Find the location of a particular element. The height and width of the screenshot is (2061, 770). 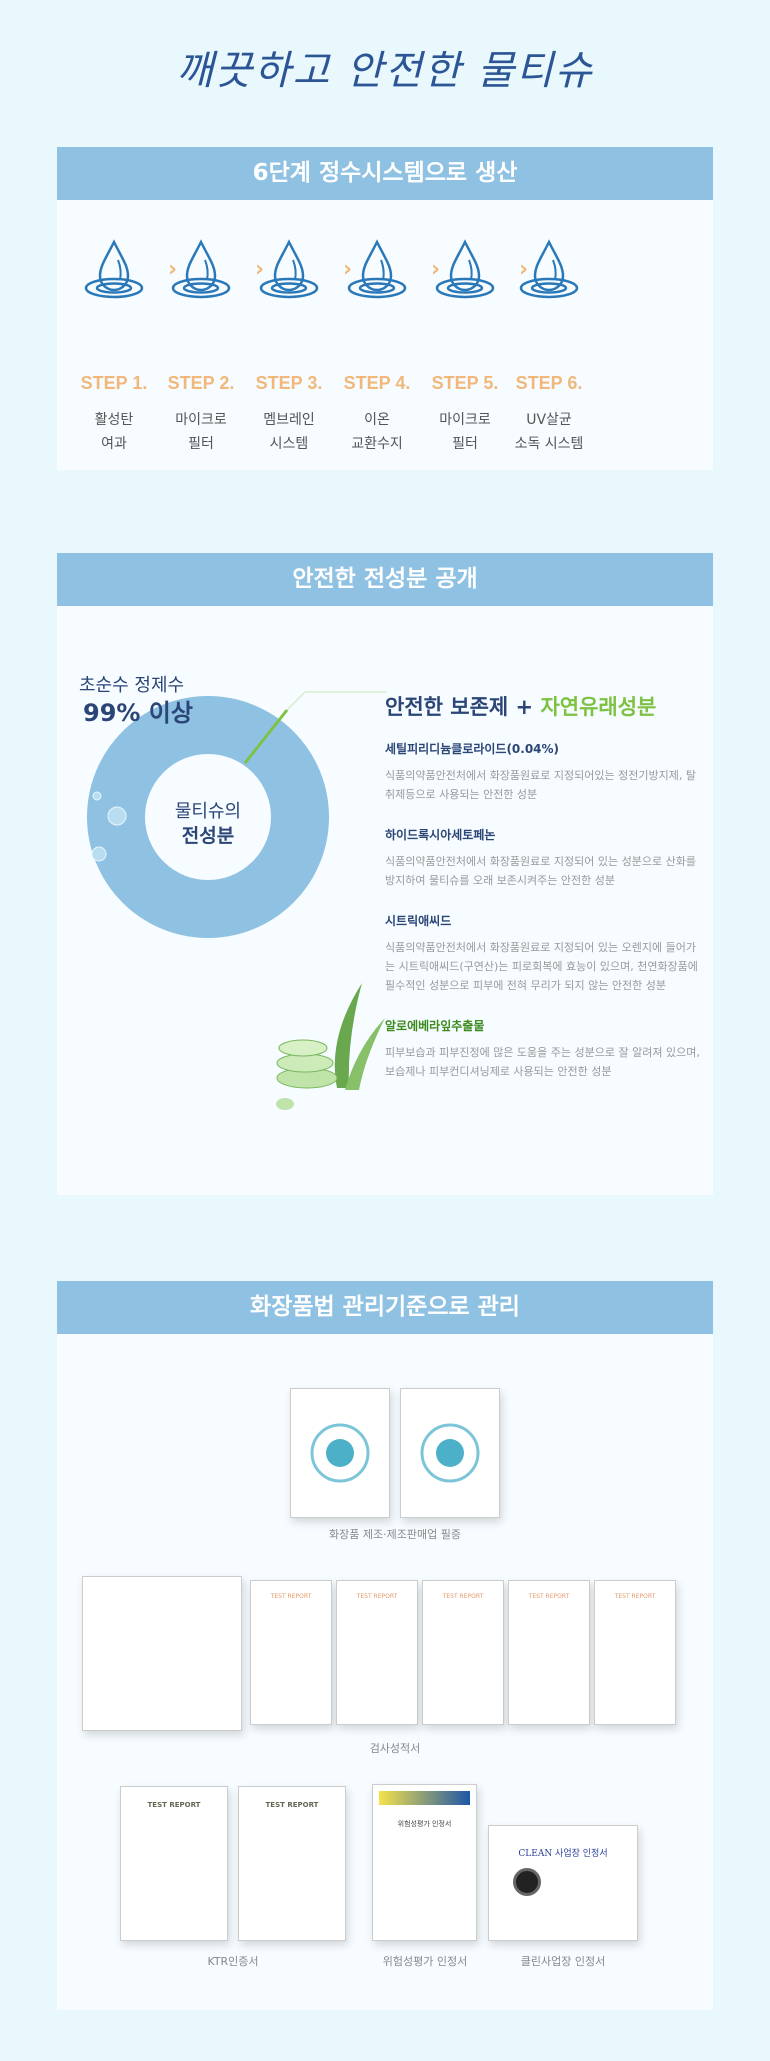

aloe-image is located at coordinates (330, 1046).